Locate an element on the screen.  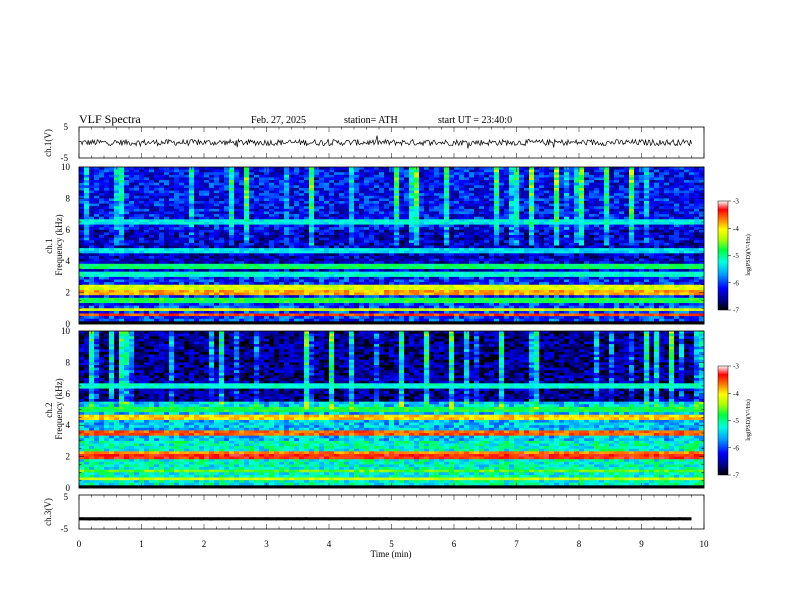
ch1-ytick-bottom: -5 is located at coordinates (65, 158).